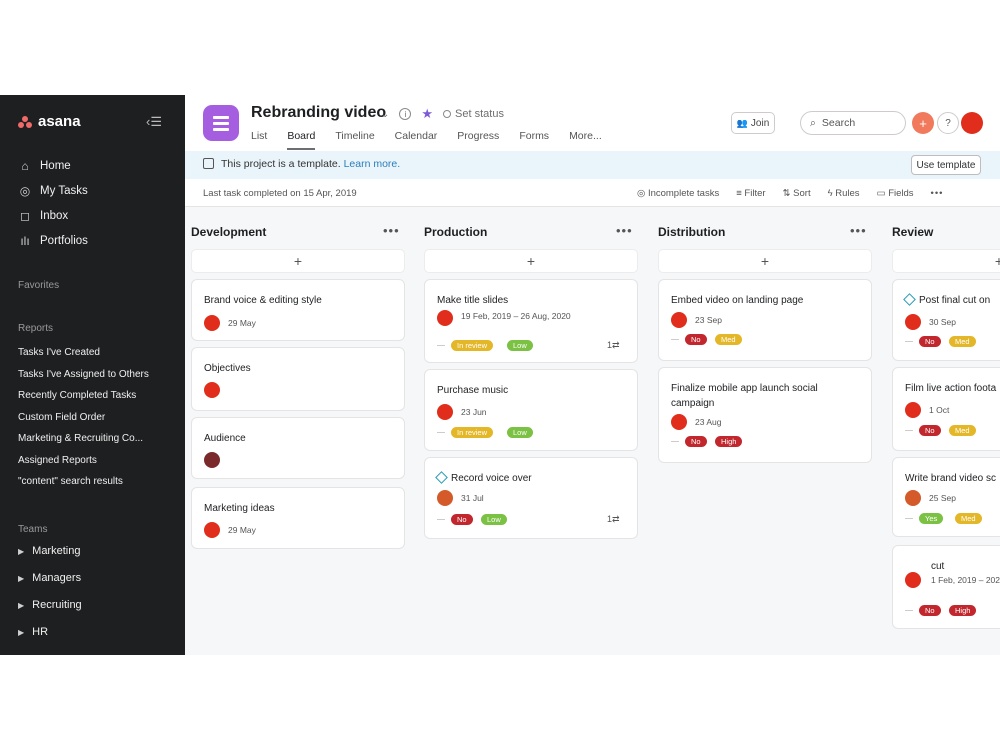 The height and width of the screenshot is (750, 1000). I want to click on asana-logo: asana, so click(49, 121).